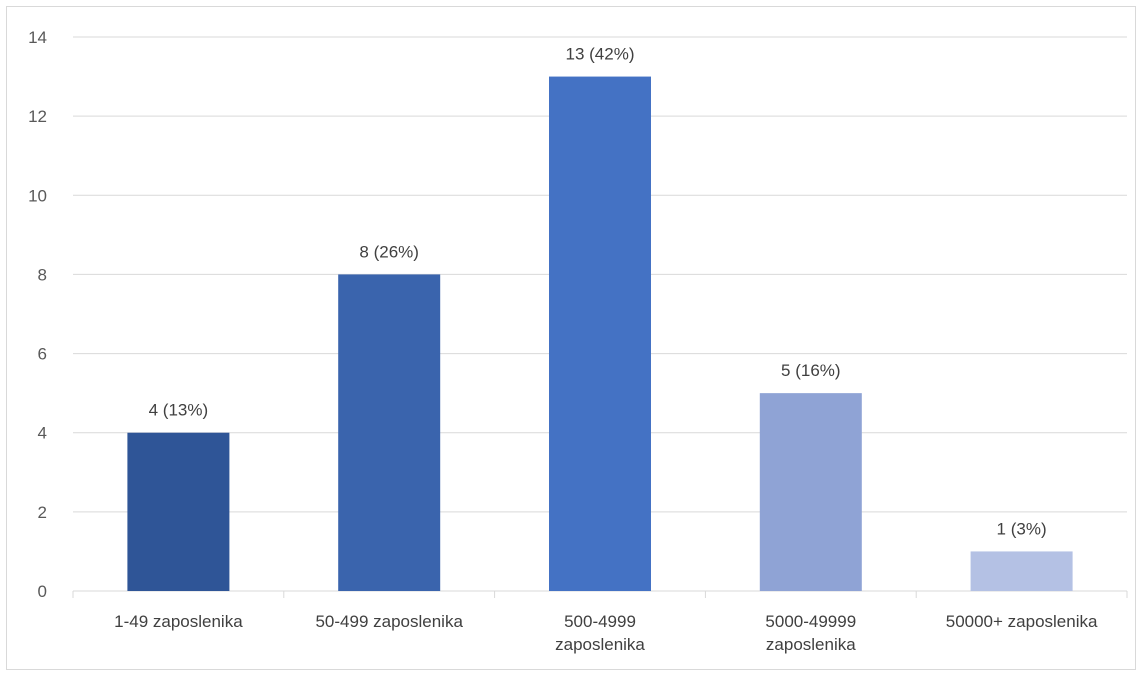 The height and width of the screenshot is (675, 1145). What do you see at coordinates (42, 274) in the screenshot?
I see `y-tick-label: 8` at bounding box center [42, 274].